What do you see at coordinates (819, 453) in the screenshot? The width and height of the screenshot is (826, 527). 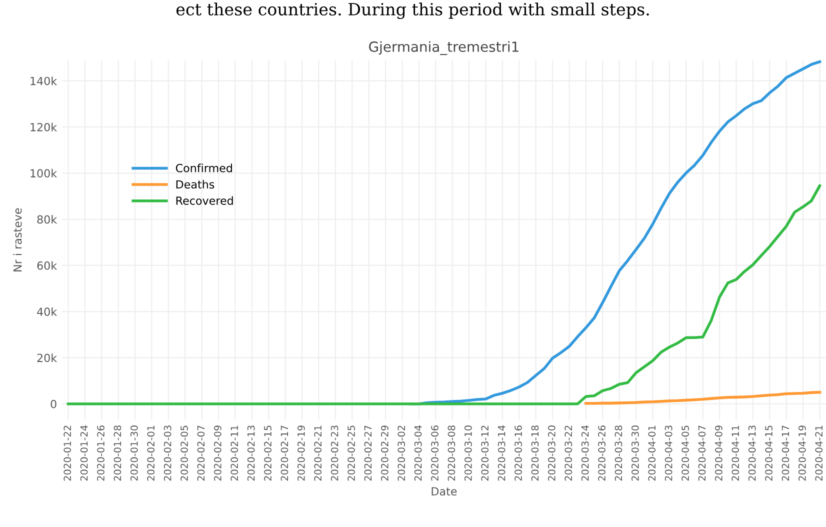 I see `x-tick-label: 2020-04-21` at bounding box center [819, 453].